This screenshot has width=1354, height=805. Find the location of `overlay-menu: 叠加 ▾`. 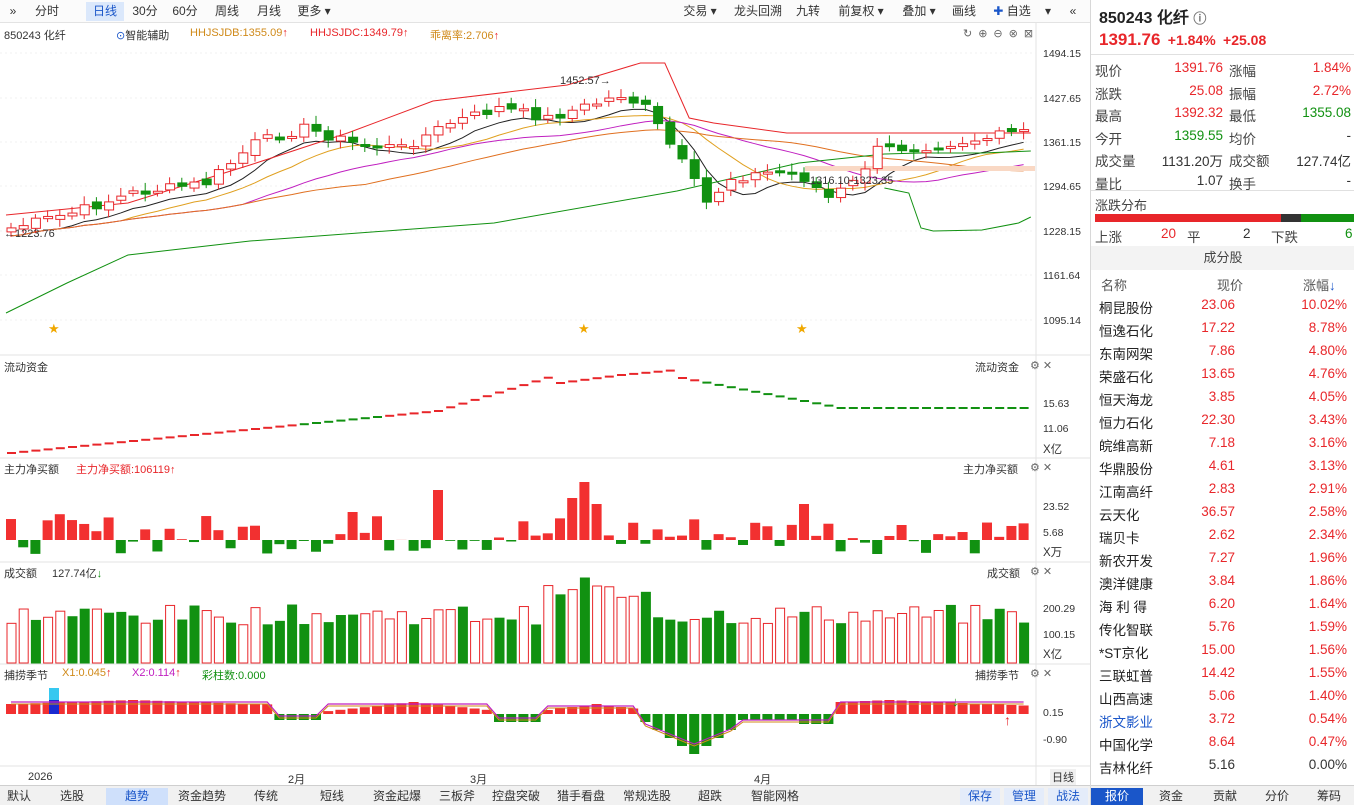

overlay-menu: 叠加 ▾ is located at coordinates (919, 11).